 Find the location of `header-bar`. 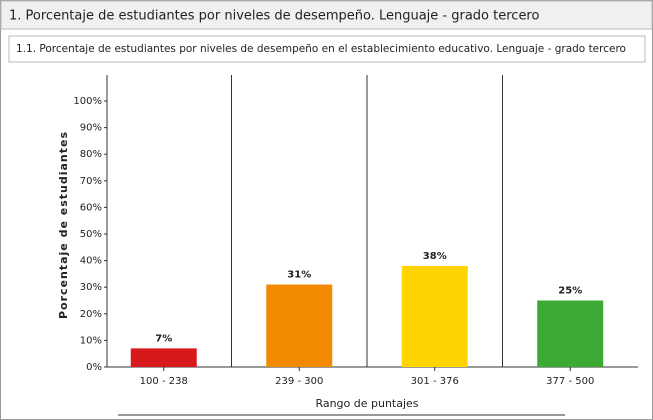

header-bar is located at coordinates (326, 15).